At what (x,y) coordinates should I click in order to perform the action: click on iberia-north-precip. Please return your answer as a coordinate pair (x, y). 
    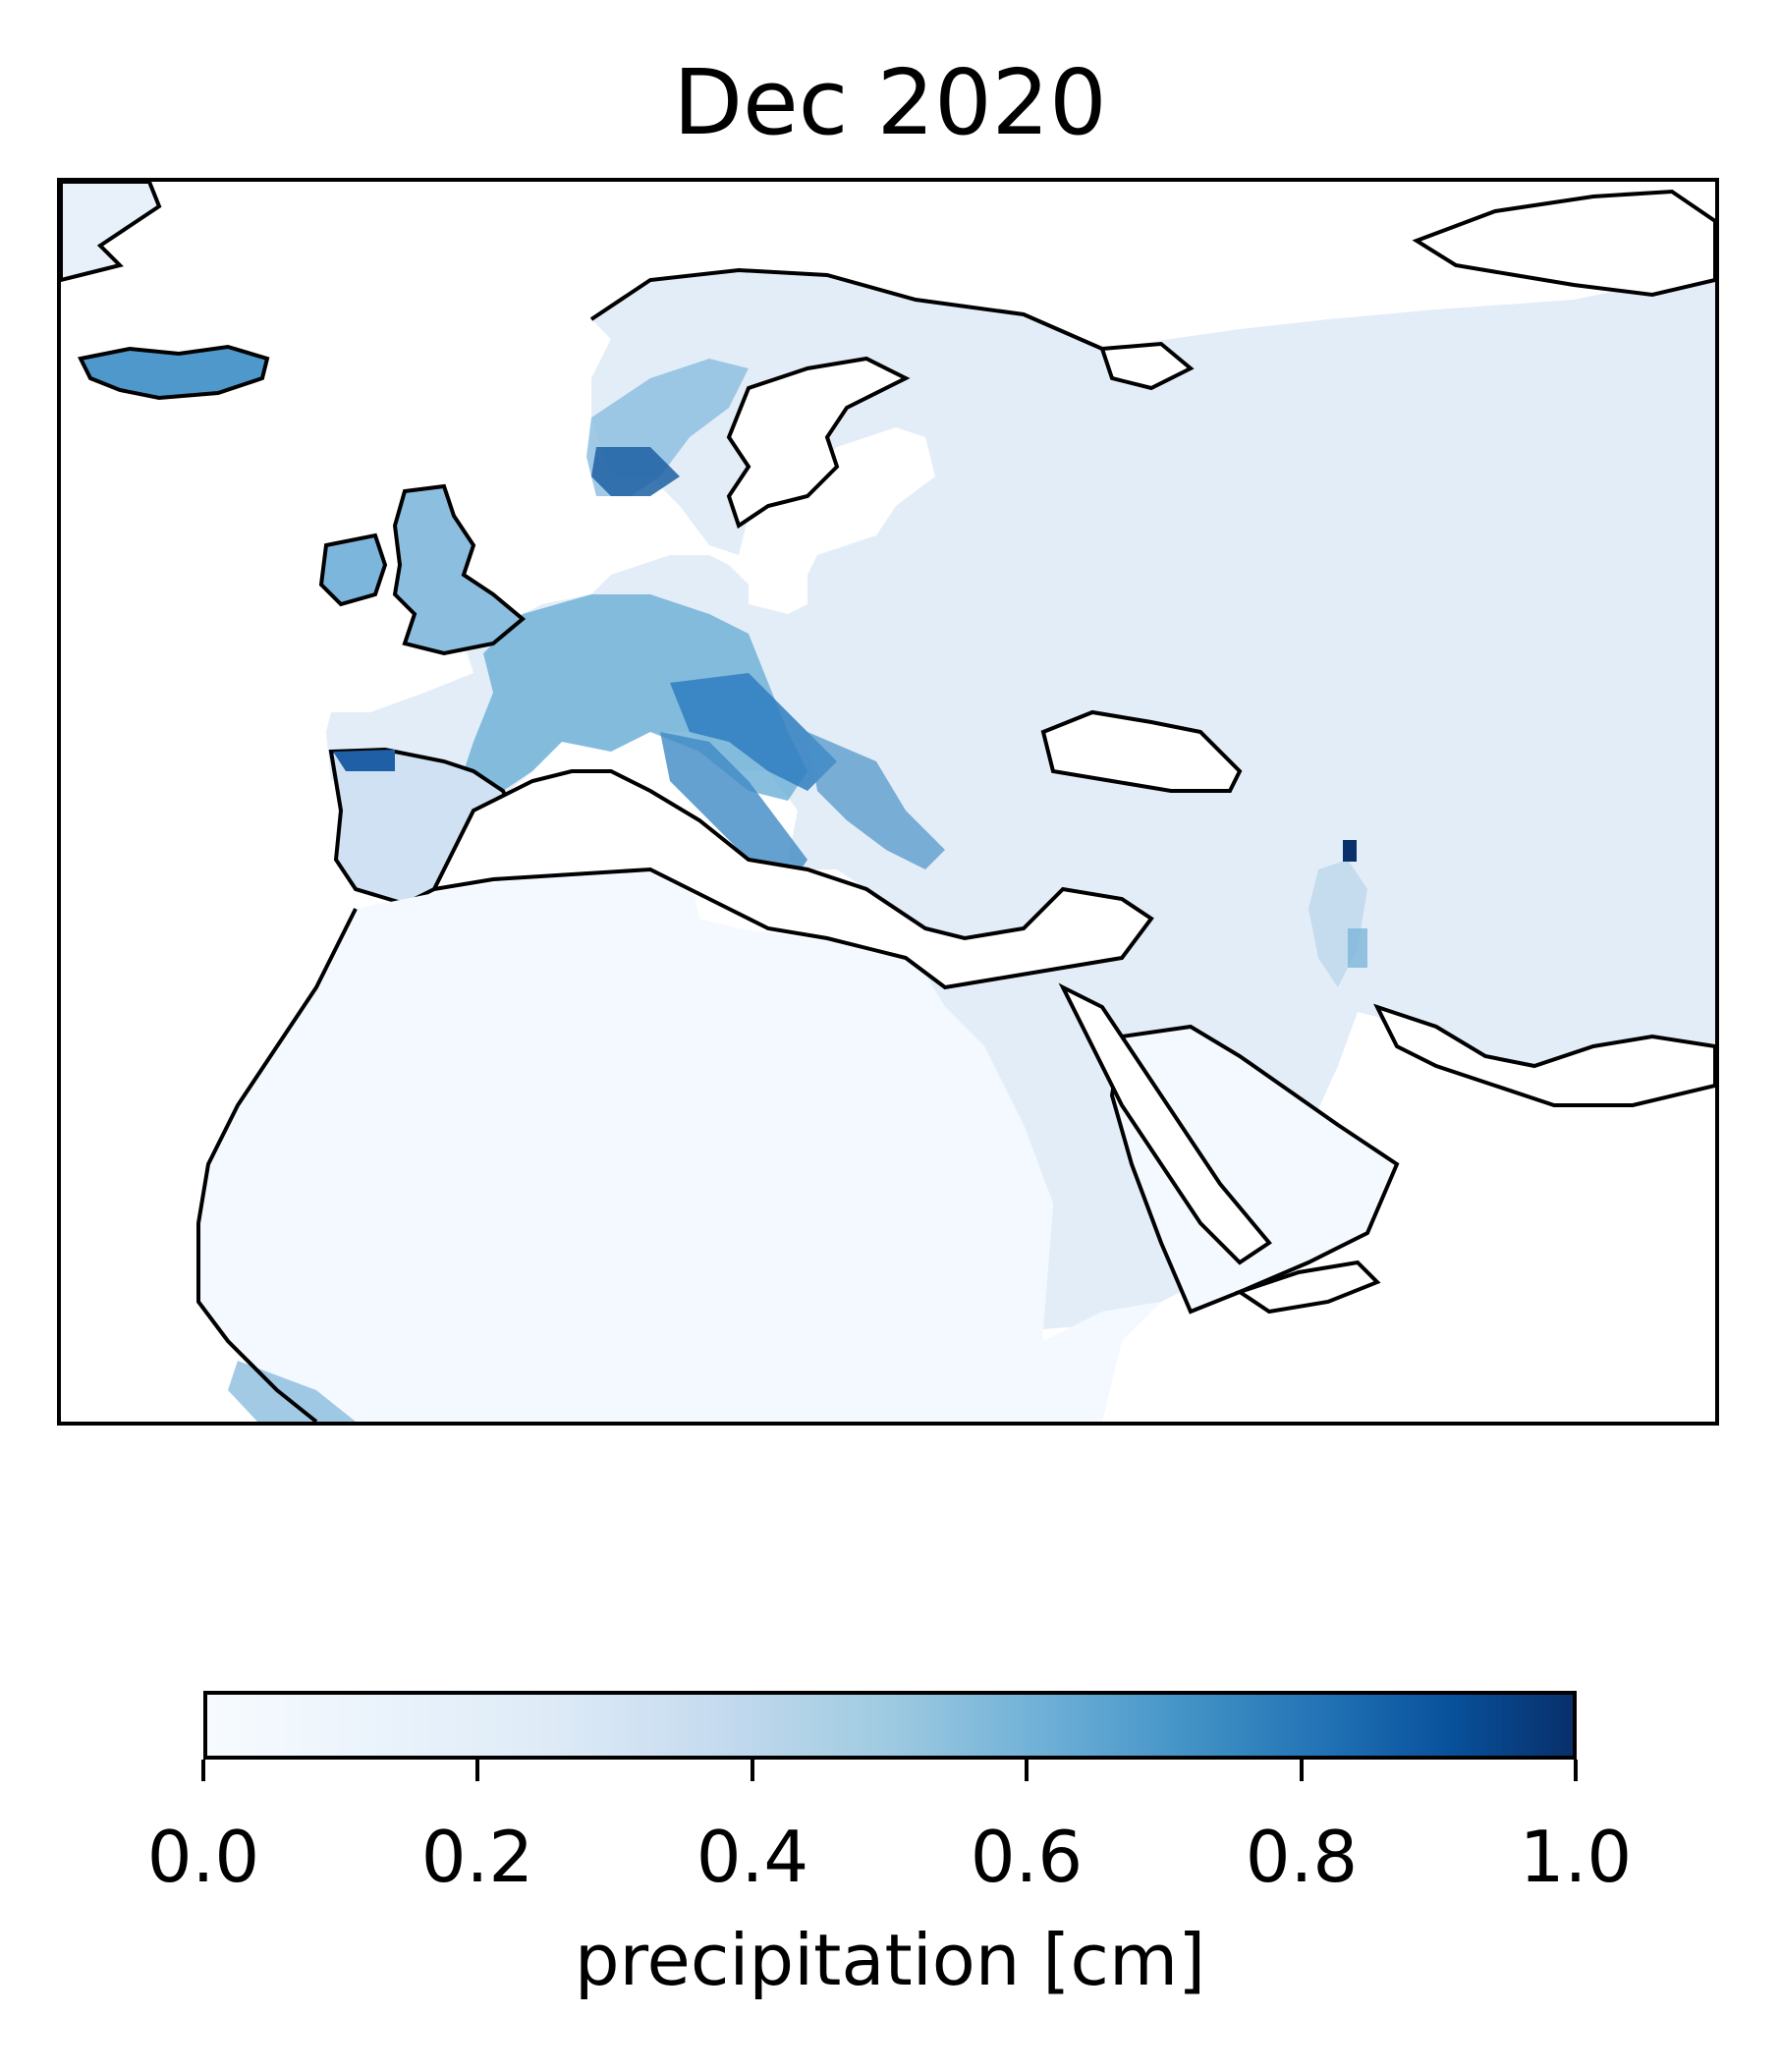
    Looking at the image, I should click on (364, 760).